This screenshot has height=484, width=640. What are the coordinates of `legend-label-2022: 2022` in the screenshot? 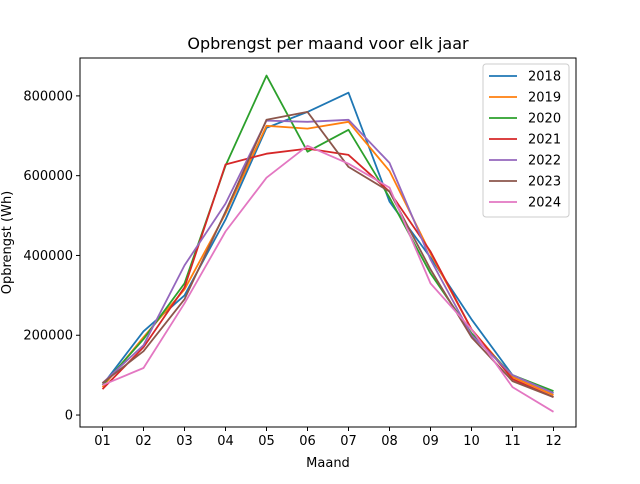 It's located at (544, 161).